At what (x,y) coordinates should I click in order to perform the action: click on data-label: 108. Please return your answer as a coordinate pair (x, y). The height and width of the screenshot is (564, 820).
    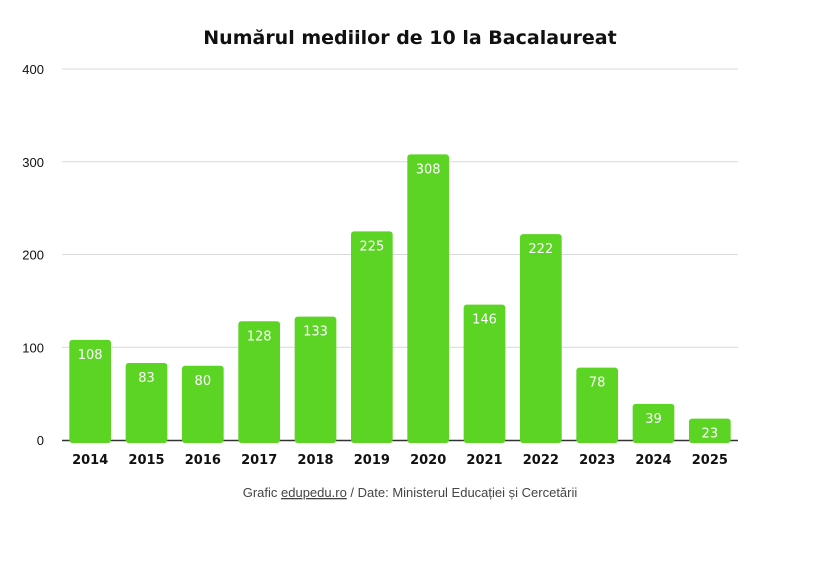
    Looking at the image, I should click on (90, 355).